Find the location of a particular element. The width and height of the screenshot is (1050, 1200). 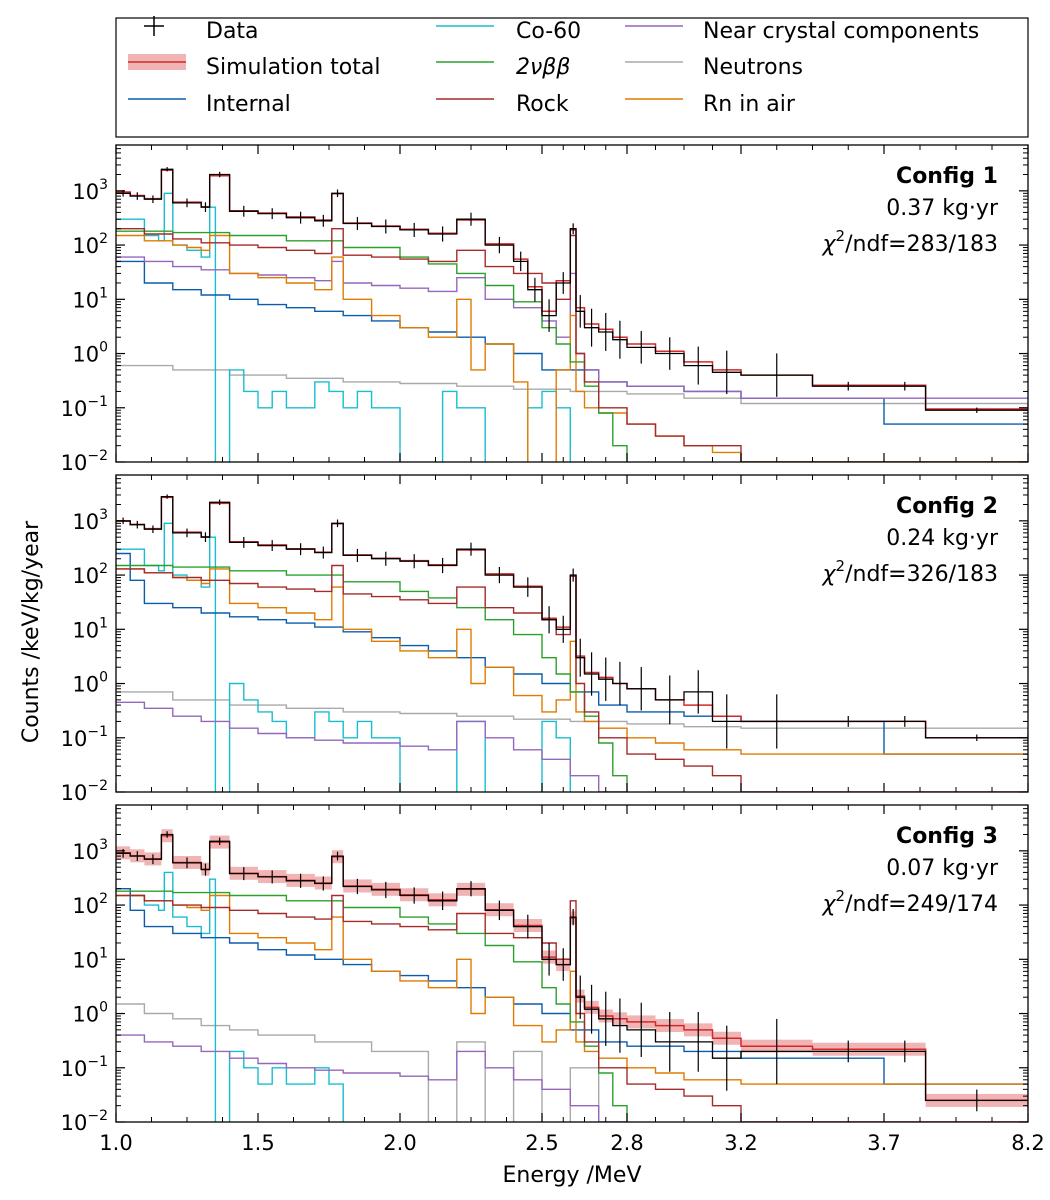

legend-item-rock: Rock is located at coordinates (502, 104).